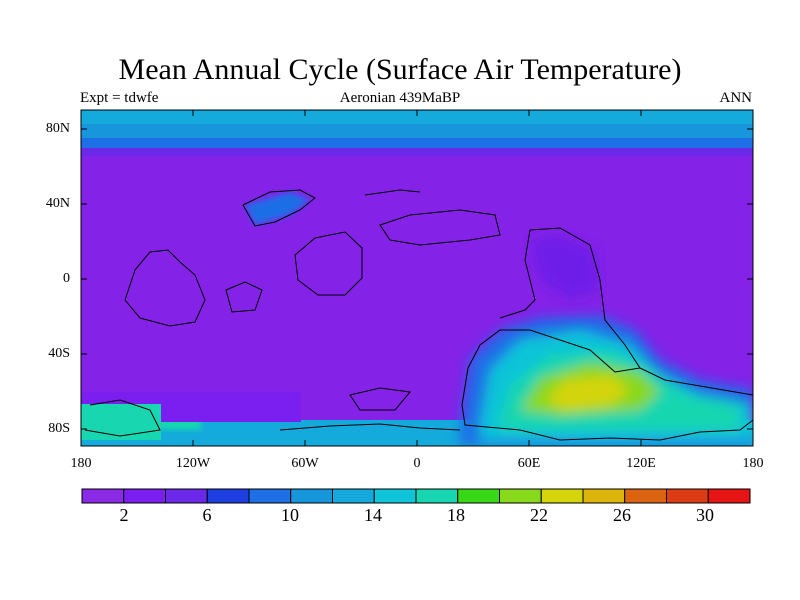 This screenshot has height=600, width=800. I want to click on x-tick-180e: 180, so click(753, 463).